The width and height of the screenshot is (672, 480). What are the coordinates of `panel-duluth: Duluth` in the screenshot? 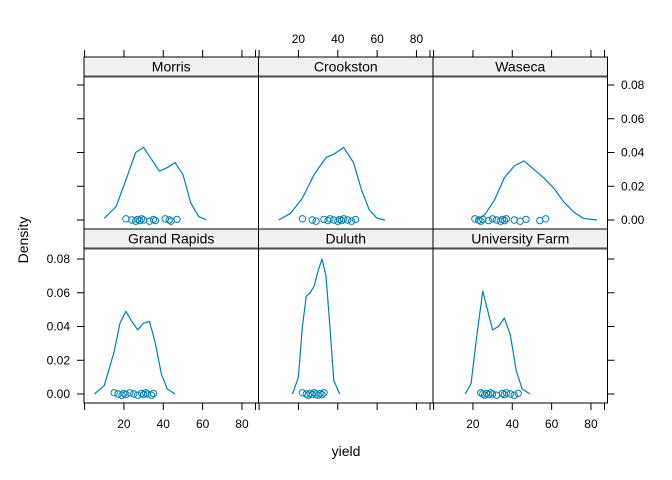 It's located at (346, 316).